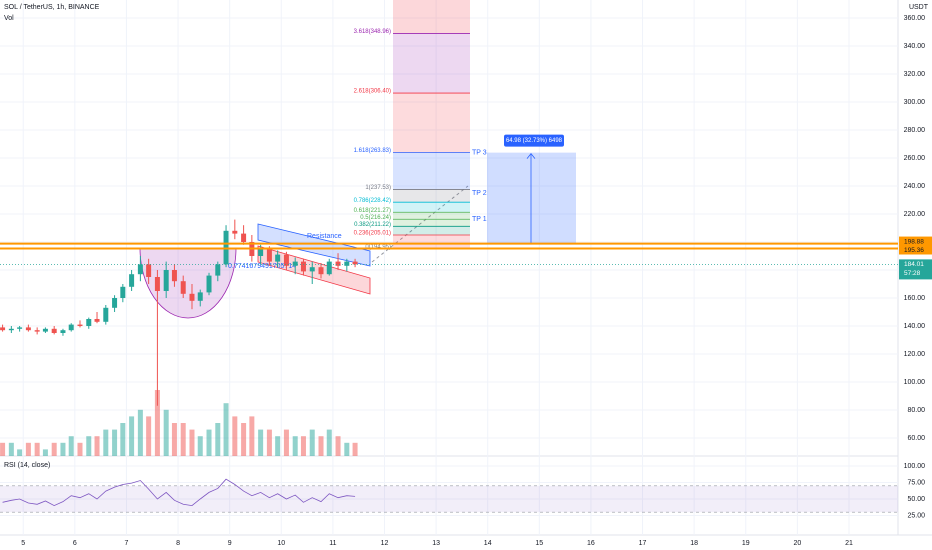  Describe the element at coordinates (372, 151) in the screenshot. I see `fib-label: 1.618(263.83)` at that location.